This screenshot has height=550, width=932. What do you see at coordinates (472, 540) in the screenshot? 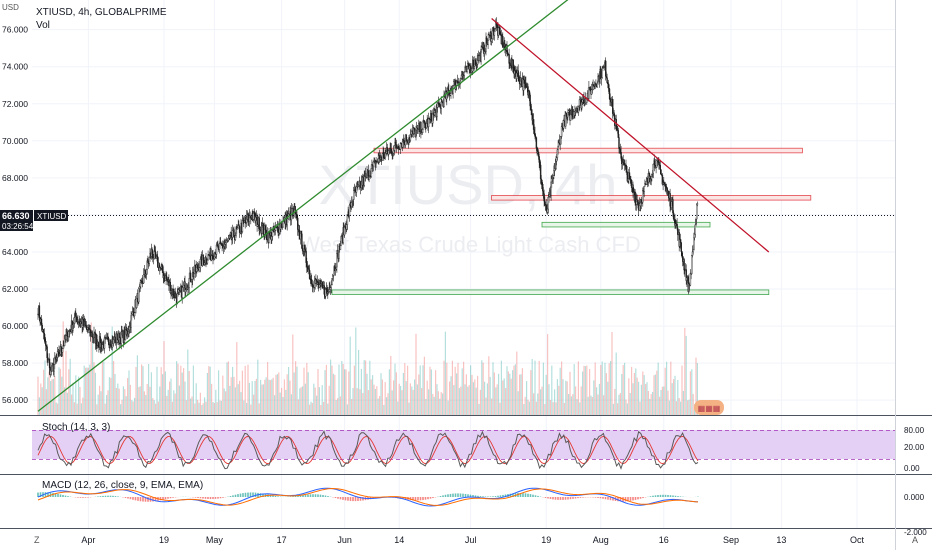
I see `time-axis: Apr 19 May 17 Jun 14 Jul 19 Aug 16 Sep 13 Oct` at bounding box center [472, 540].